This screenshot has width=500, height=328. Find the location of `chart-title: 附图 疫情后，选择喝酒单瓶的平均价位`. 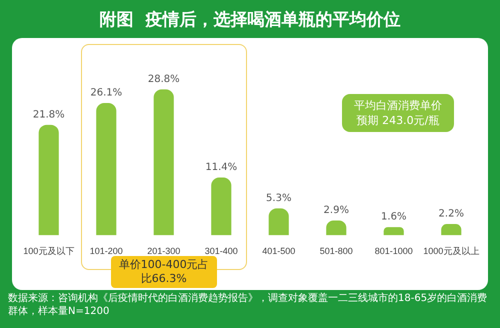

chart-title: 附图 疫情后，选择喝酒单瓶的平均价位 is located at coordinates (250, 20).